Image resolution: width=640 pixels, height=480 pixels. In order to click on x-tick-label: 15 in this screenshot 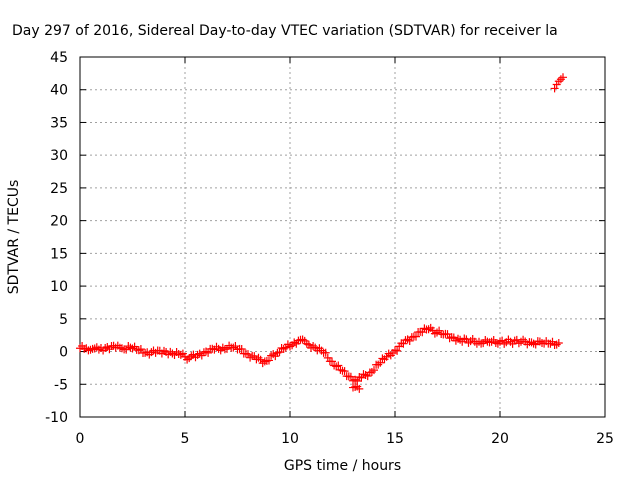, I will do `click(395, 439)`.